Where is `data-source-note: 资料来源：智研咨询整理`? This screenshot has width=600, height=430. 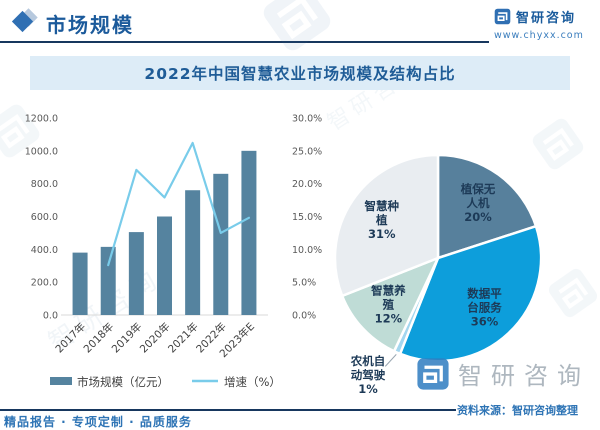
data-source-note: 资料来源：智研咨询整理 is located at coordinates (517, 410).